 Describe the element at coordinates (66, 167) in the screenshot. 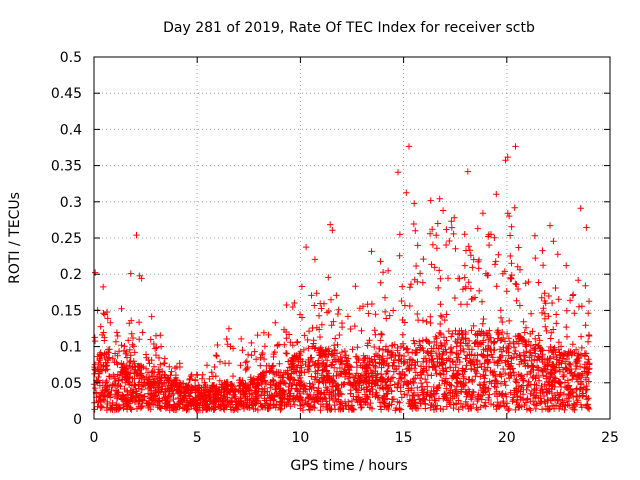

I see `y-tick-label: 0.35` at that location.